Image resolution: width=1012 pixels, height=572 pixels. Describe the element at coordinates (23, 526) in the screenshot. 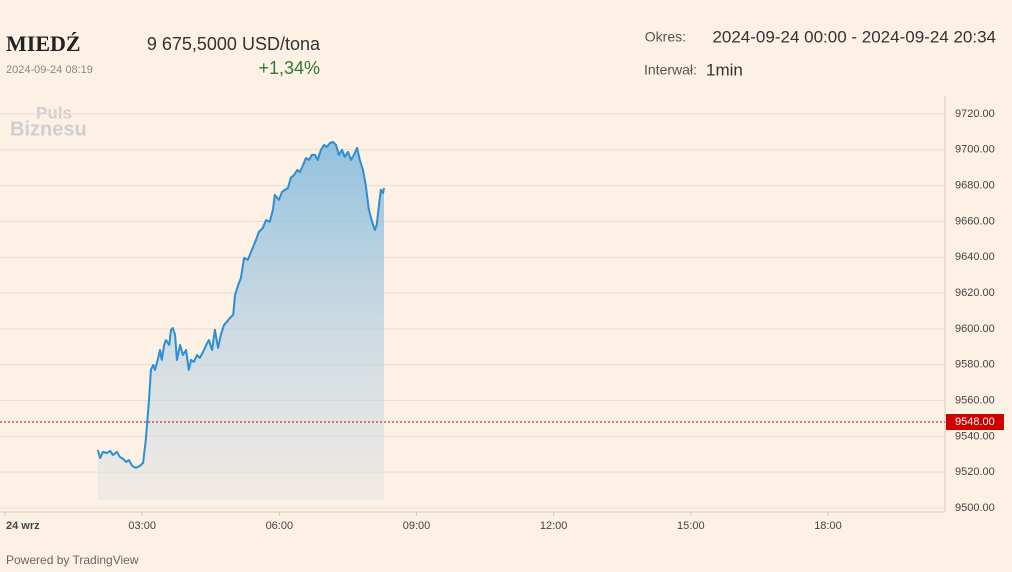

I see `x-tick-label: 24 wrz` at that location.